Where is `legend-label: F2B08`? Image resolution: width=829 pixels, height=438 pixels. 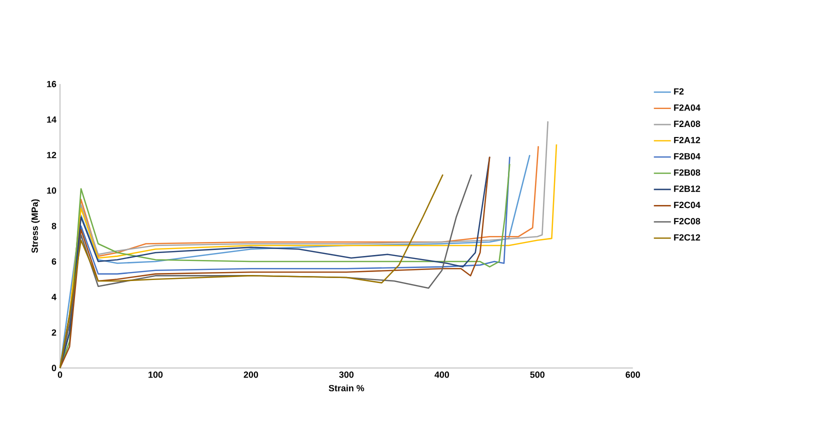
legend-label: F2B08 is located at coordinates (687, 172).